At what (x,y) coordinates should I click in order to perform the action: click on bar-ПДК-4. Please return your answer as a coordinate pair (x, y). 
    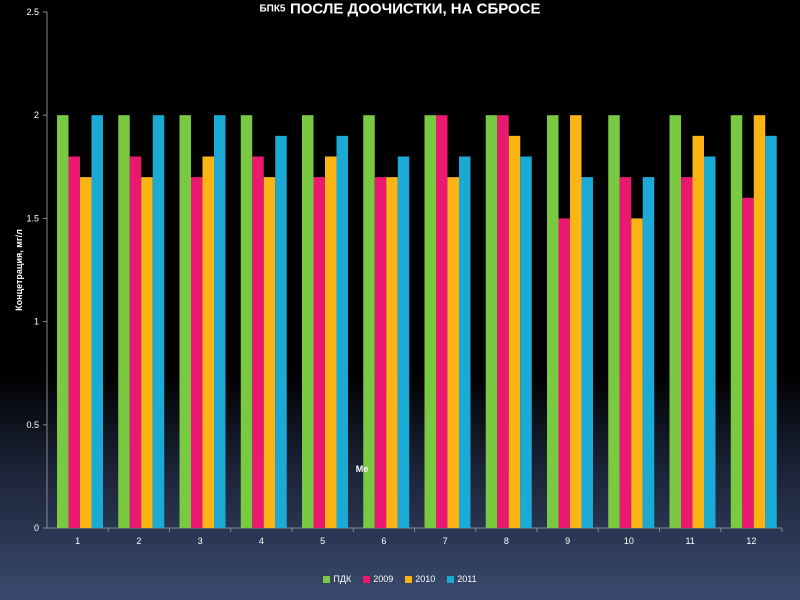
    Looking at the image, I should click on (246, 321).